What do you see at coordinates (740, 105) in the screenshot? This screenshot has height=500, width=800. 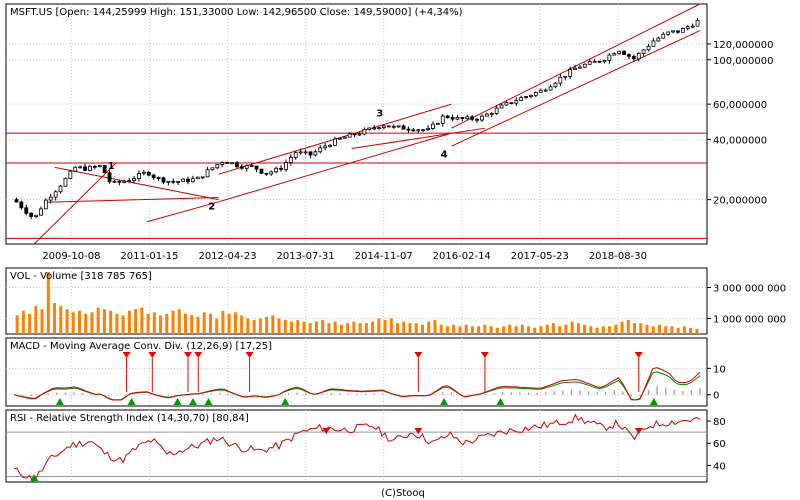 I see `price-tick-label: 60,000000` at bounding box center [740, 105].